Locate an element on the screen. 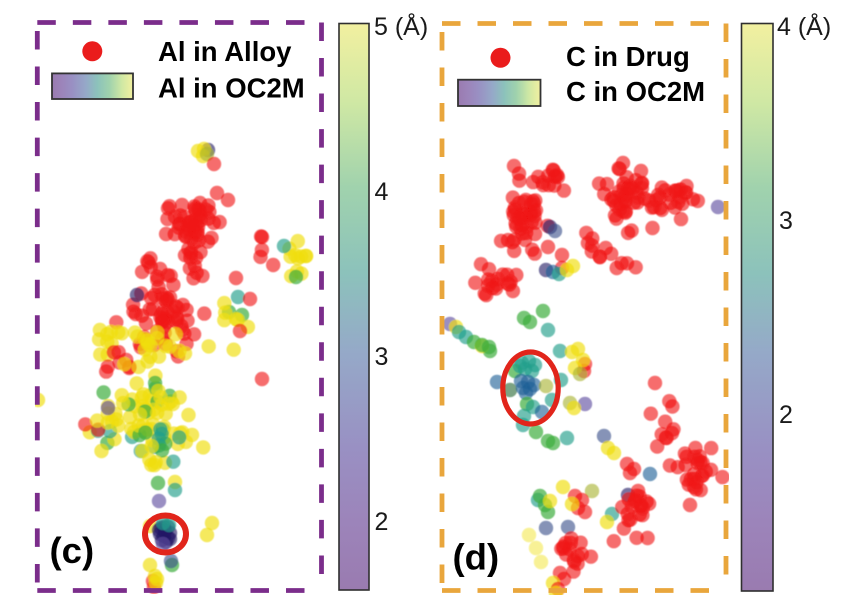 The height and width of the screenshot is (614, 842). svg-text: 4 (Å) is located at coordinates (804, 26).